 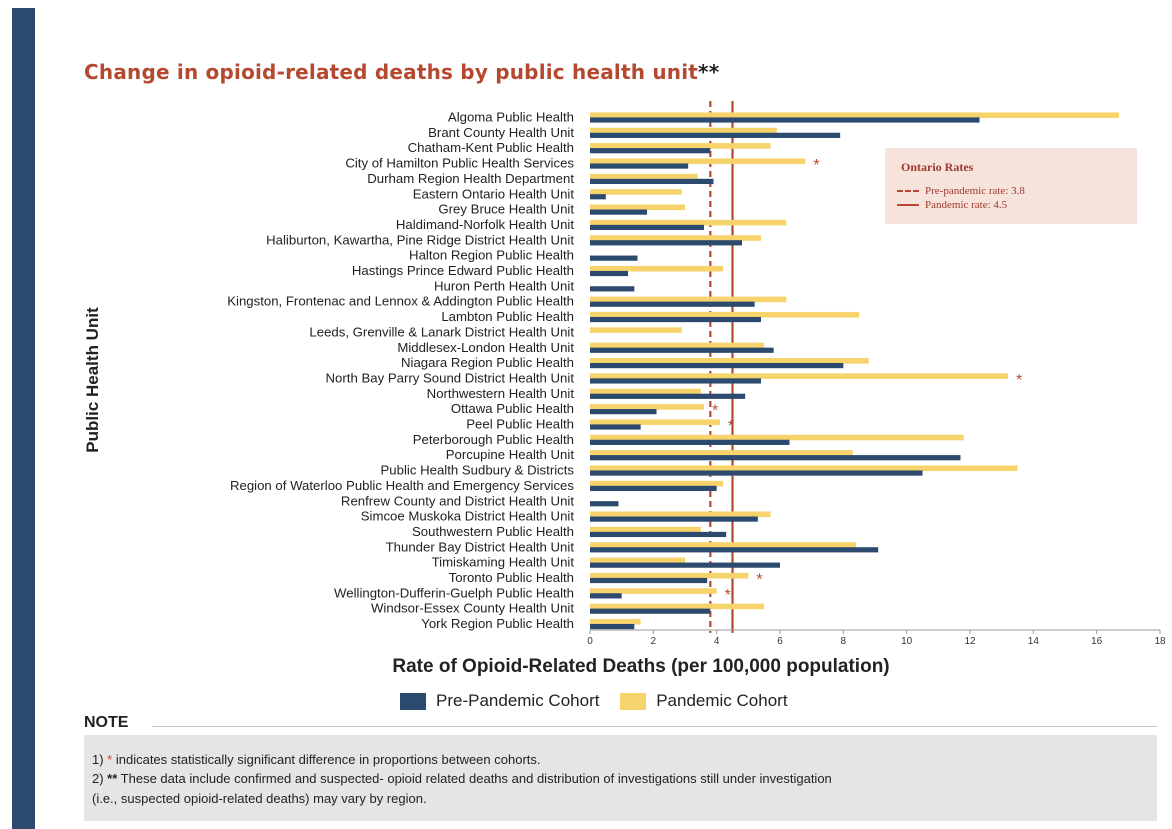 What do you see at coordinates (1034, 641) in the screenshot?
I see `x-tick-label: 14` at bounding box center [1034, 641].